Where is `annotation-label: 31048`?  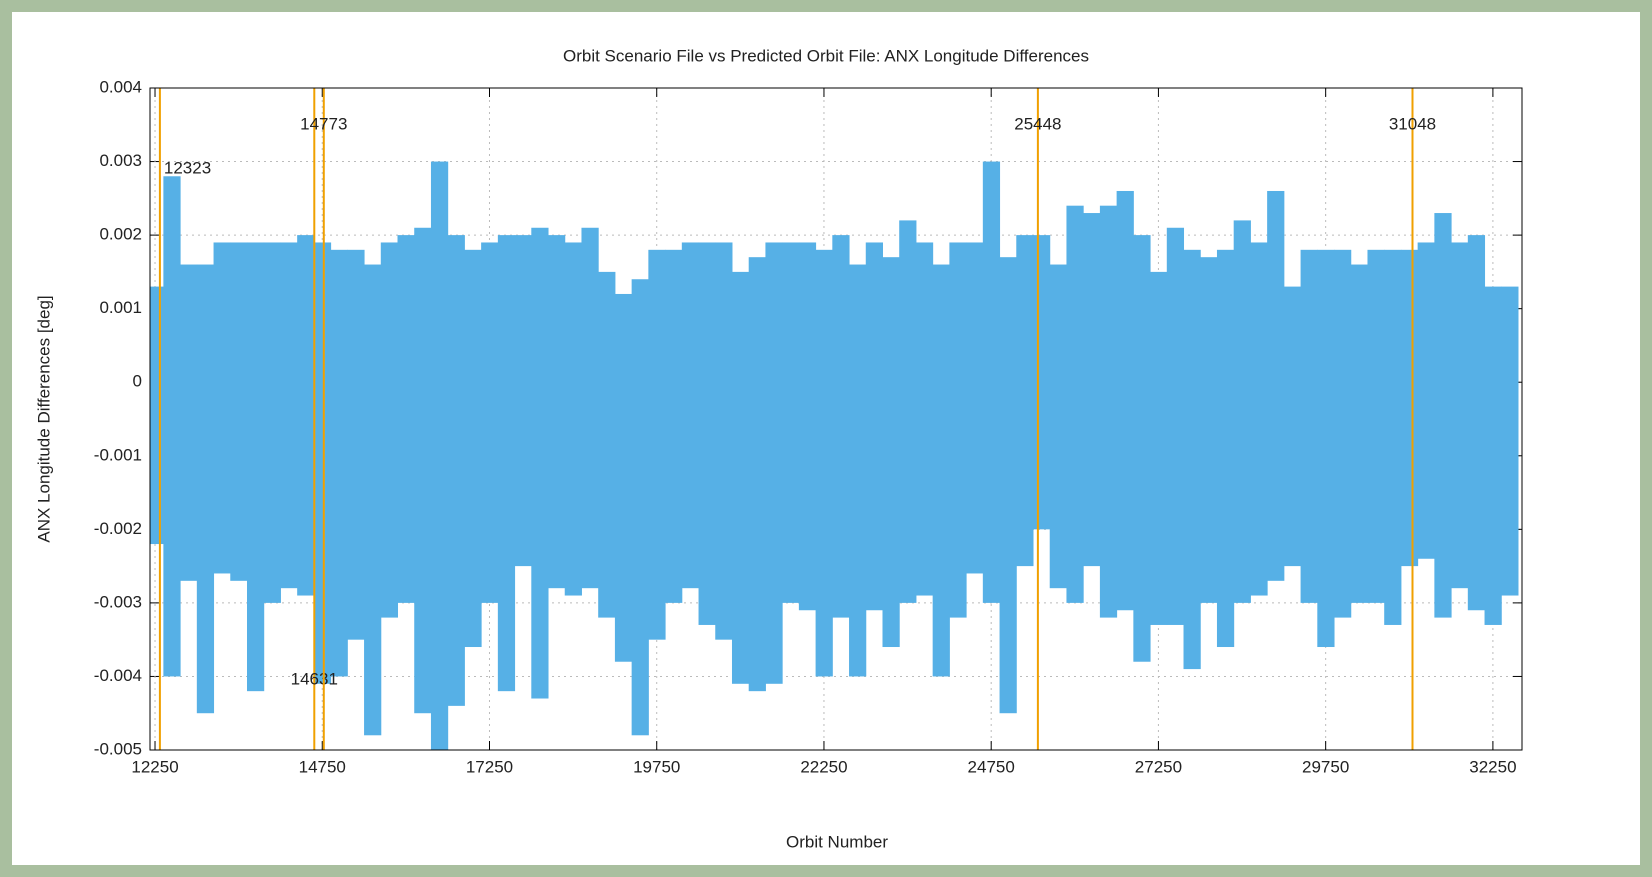 annotation-label: 31048 is located at coordinates (1412, 123).